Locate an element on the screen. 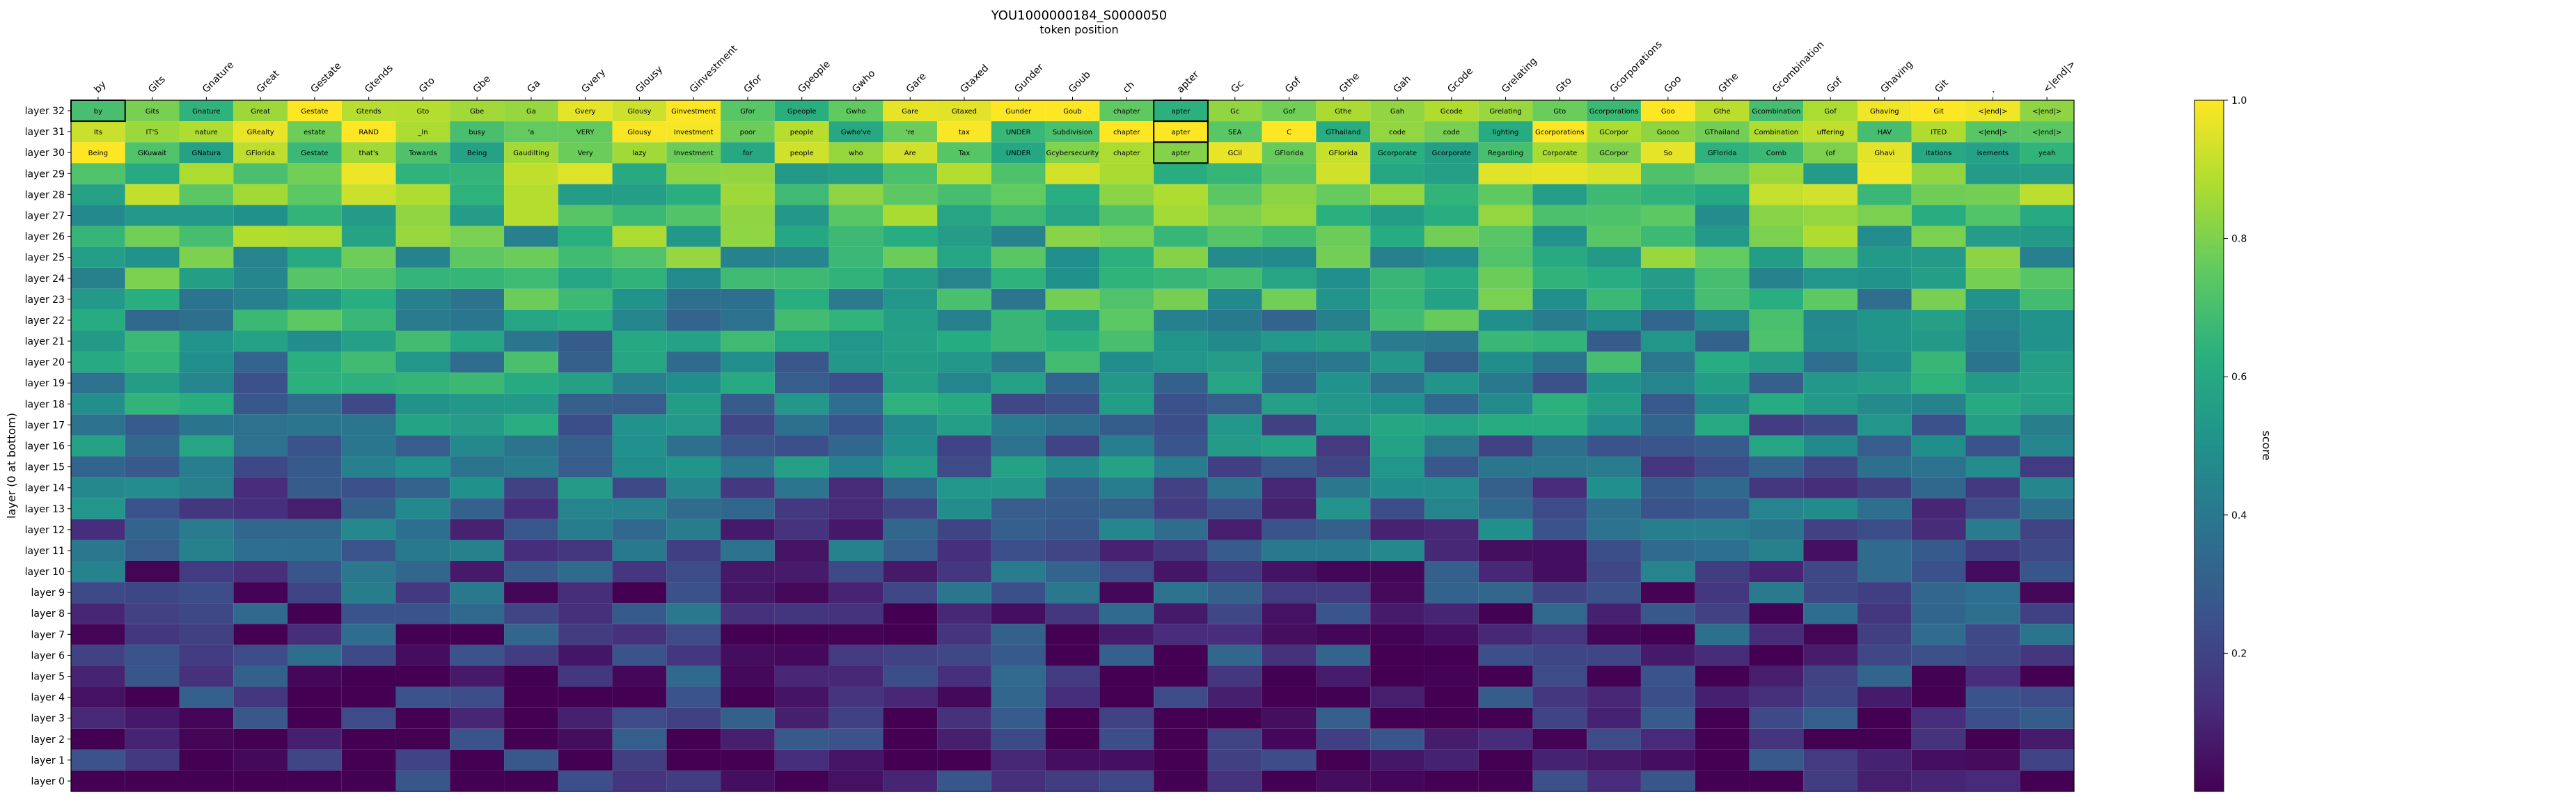 The image size is (2576, 804). x-tick-label: Gestate is located at coordinates (325, 78).